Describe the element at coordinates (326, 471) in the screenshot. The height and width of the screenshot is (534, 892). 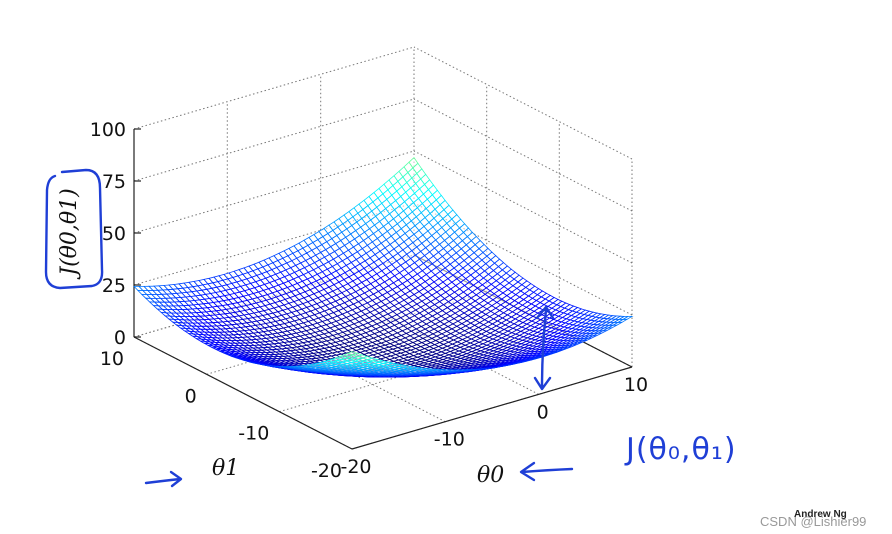
I see `y-tick-label: -20` at that location.